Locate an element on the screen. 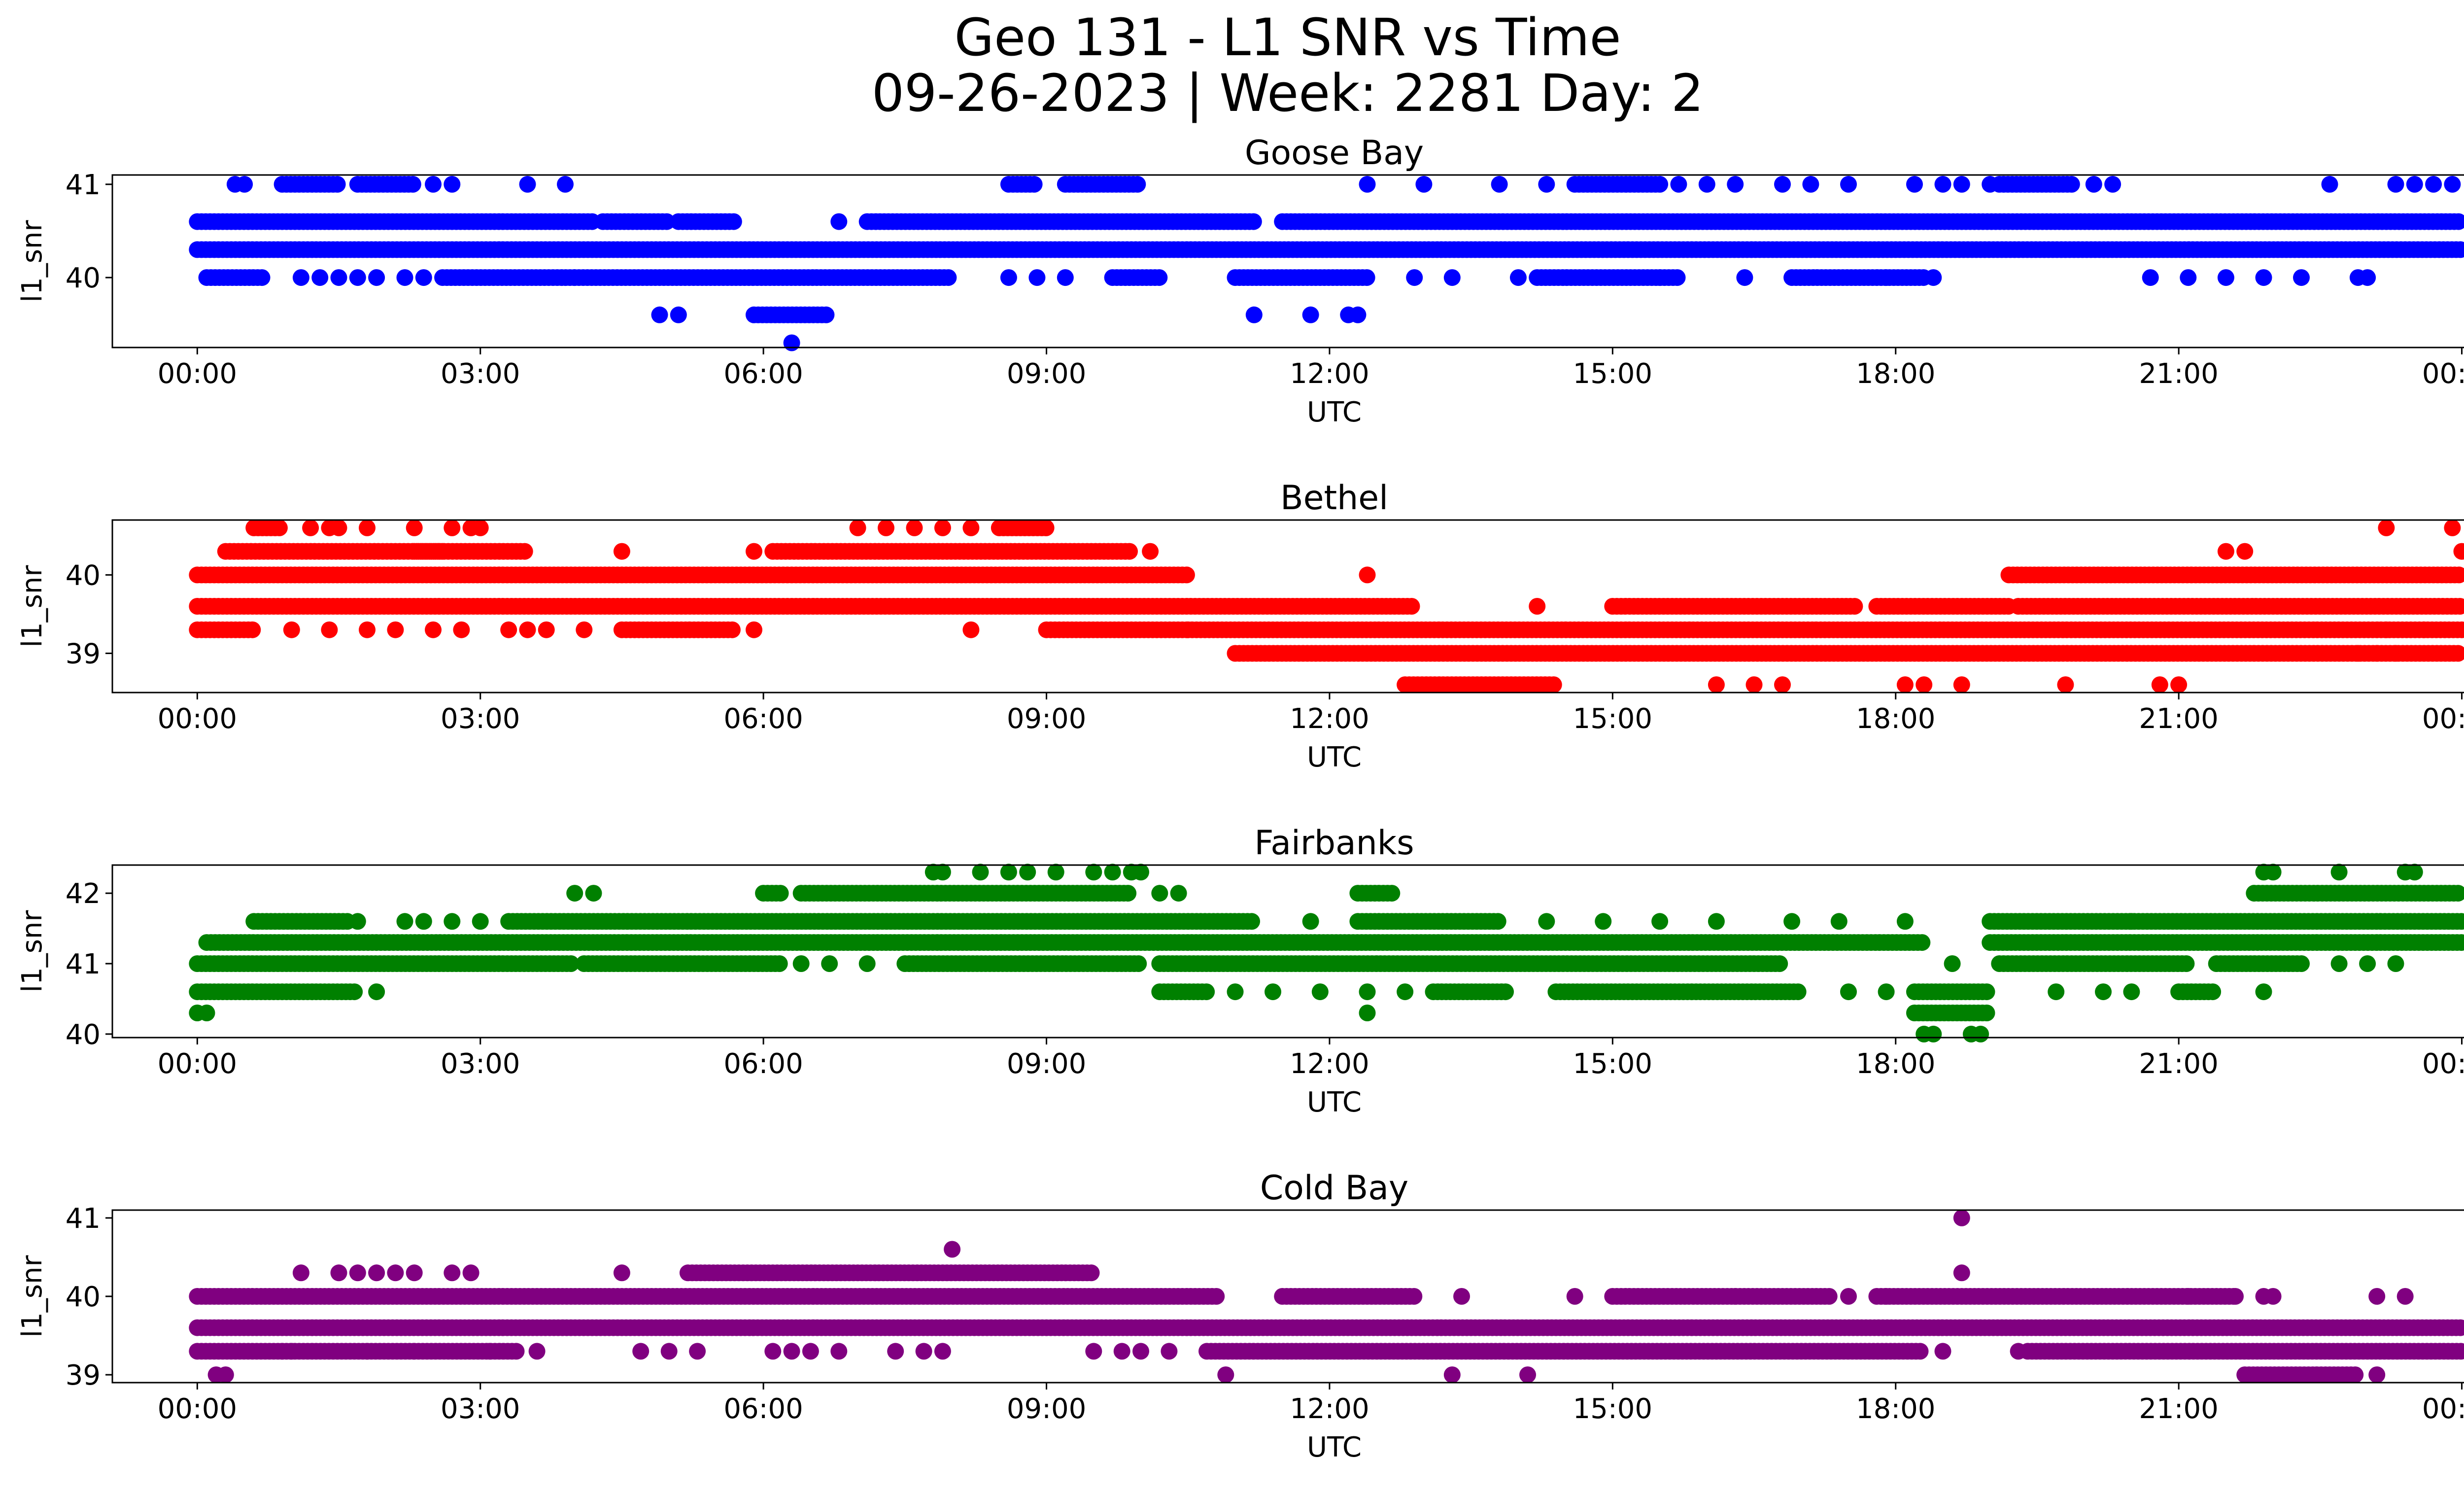 This screenshot has height=1495, width=2464. y-tick-label: 41 is located at coordinates (83, 185).